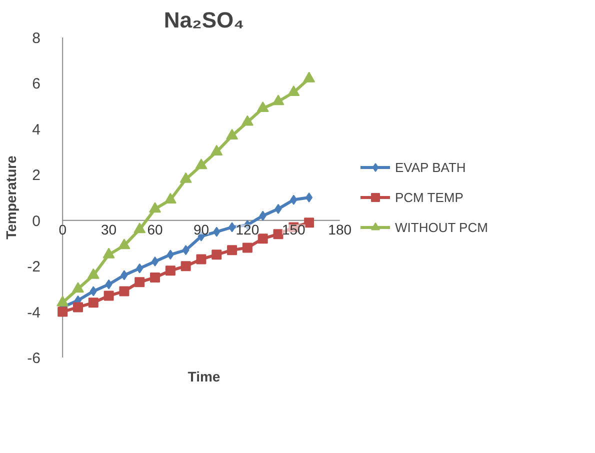 This screenshot has width=595, height=453. Describe the element at coordinates (429, 197) in the screenshot. I see `legend-label: PCM TEMP` at that location.